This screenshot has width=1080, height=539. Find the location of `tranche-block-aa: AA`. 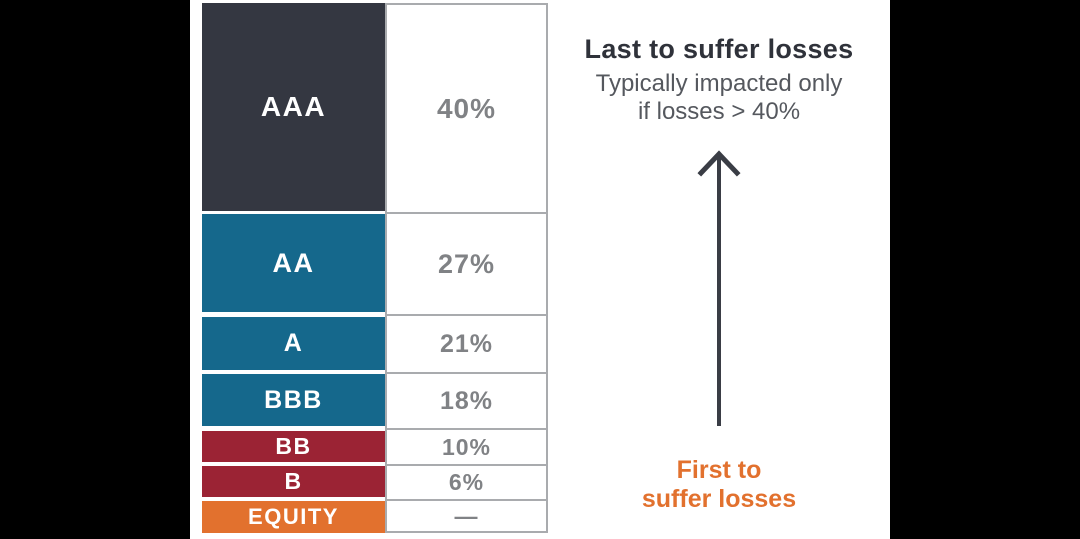

tranche-block-aa: AA is located at coordinates (293, 263).